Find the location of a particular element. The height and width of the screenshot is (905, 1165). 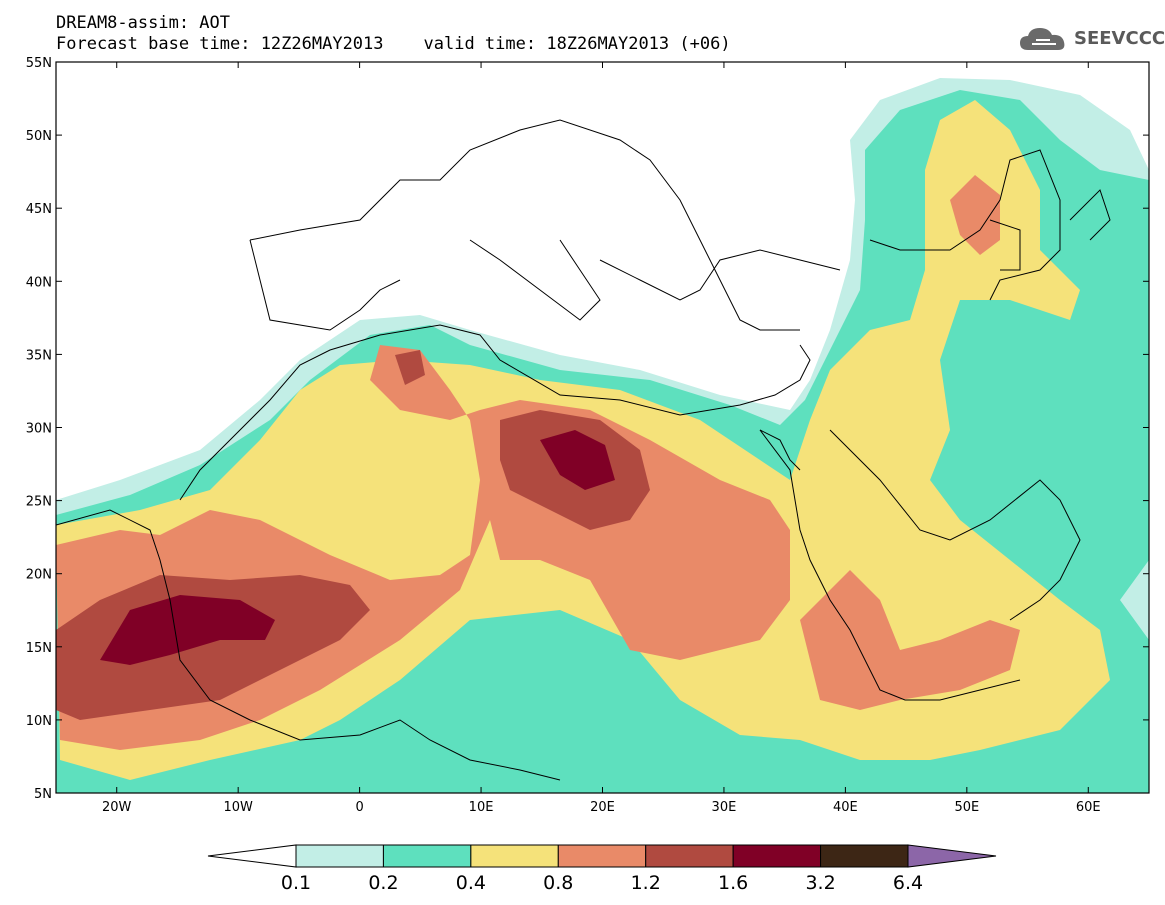

lat-label: 35N is located at coordinates (39, 355).